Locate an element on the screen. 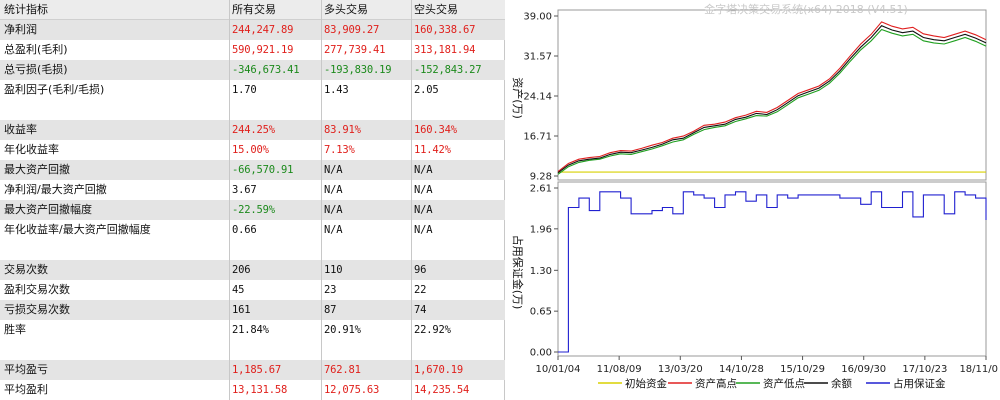  metric-value: 590,921.19 is located at coordinates (263, 50).